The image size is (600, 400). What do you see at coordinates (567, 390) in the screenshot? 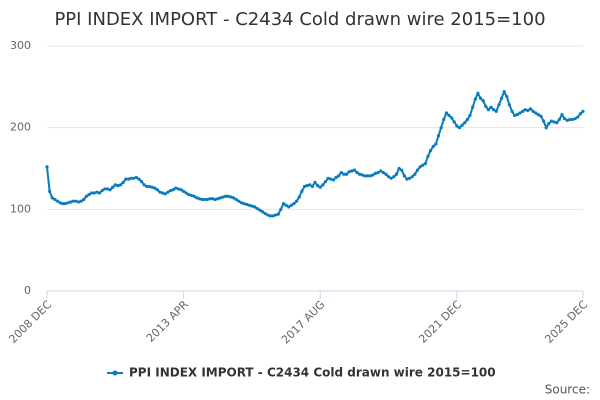
I see `source: Source:` at bounding box center [567, 390].